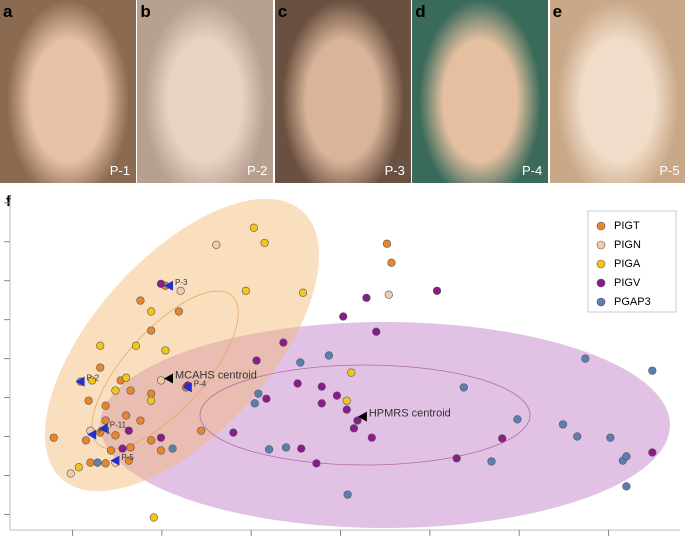 This screenshot has width=685, height=542. Describe the element at coordinates (205, 91) in the screenshot. I see `photo: b P-2` at that location.